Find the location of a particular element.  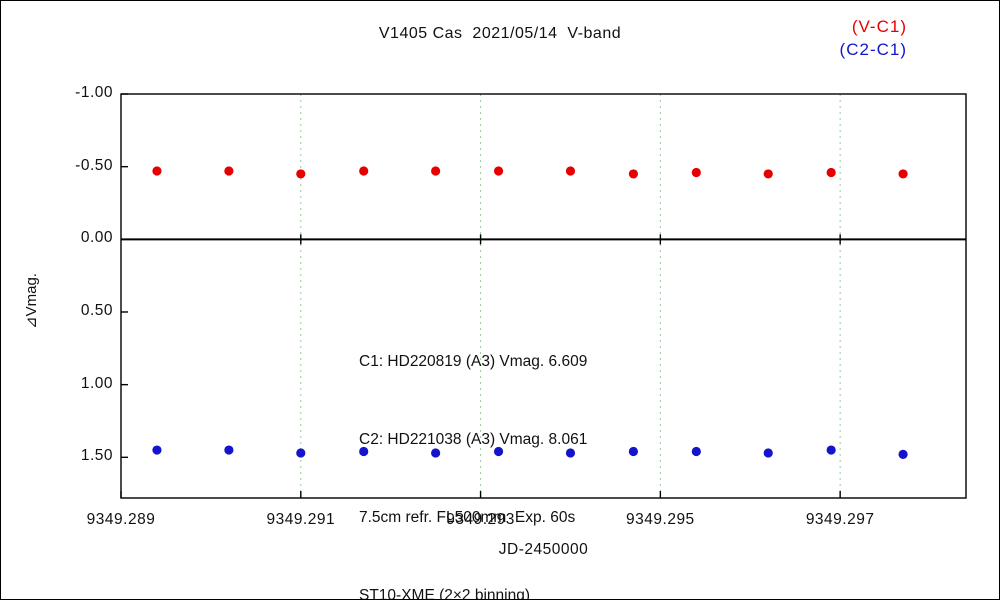

legend: (V-C1) (C2-C1) is located at coordinates (873, 38).